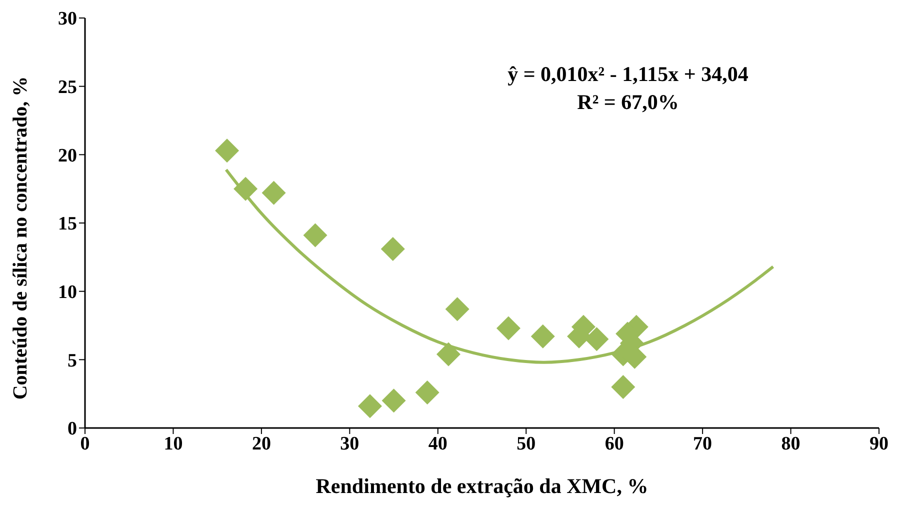 This screenshot has width=897, height=510. What do you see at coordinates (790, 443) in the screenshot?
I see `x-tick-label: 80` at bounding box center [790, 443].